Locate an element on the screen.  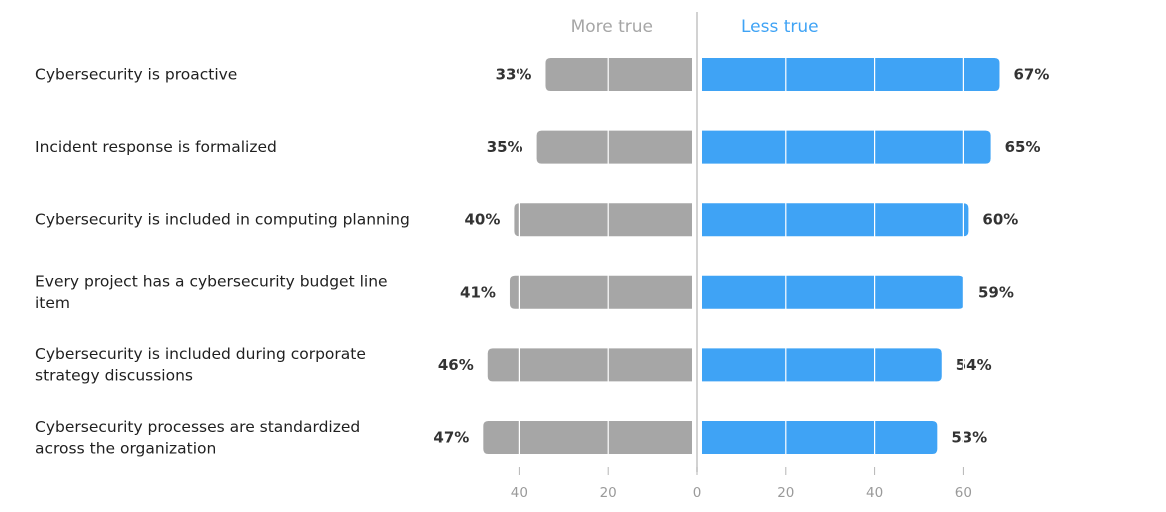
value-label-less-true: 67% is located at coordinates (1031, 75).